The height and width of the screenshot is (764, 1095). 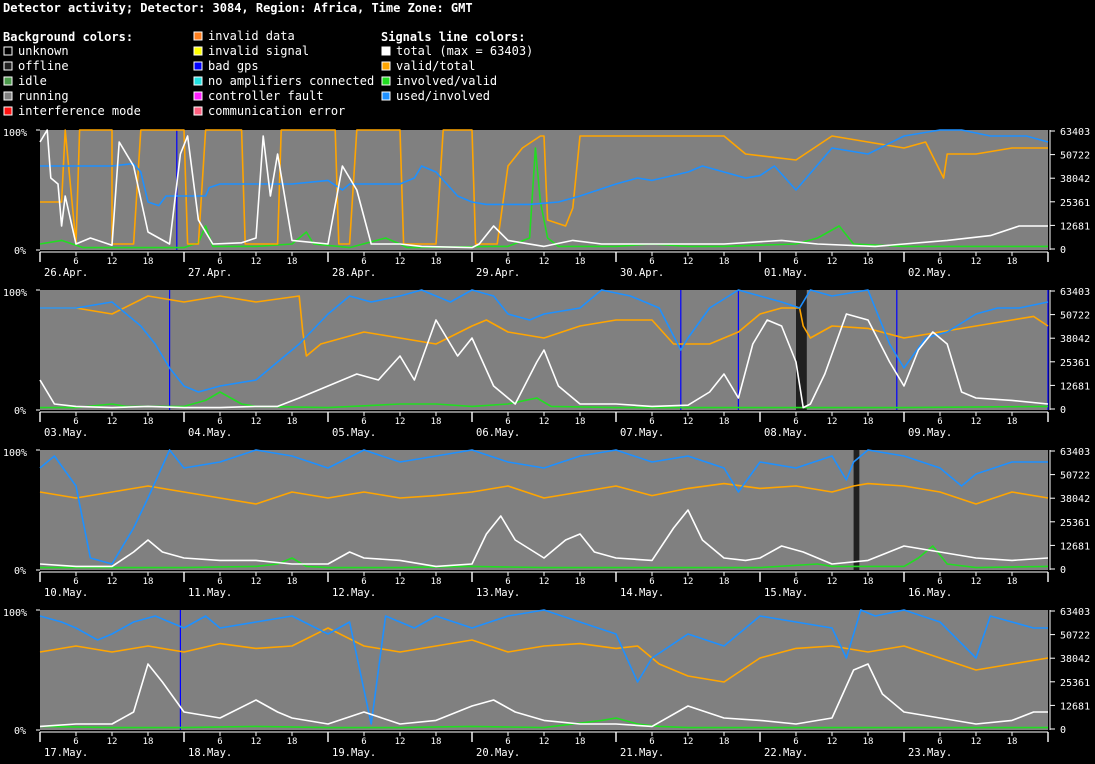 I want to click on day-label: 04.May., so click(x=210, y=433).